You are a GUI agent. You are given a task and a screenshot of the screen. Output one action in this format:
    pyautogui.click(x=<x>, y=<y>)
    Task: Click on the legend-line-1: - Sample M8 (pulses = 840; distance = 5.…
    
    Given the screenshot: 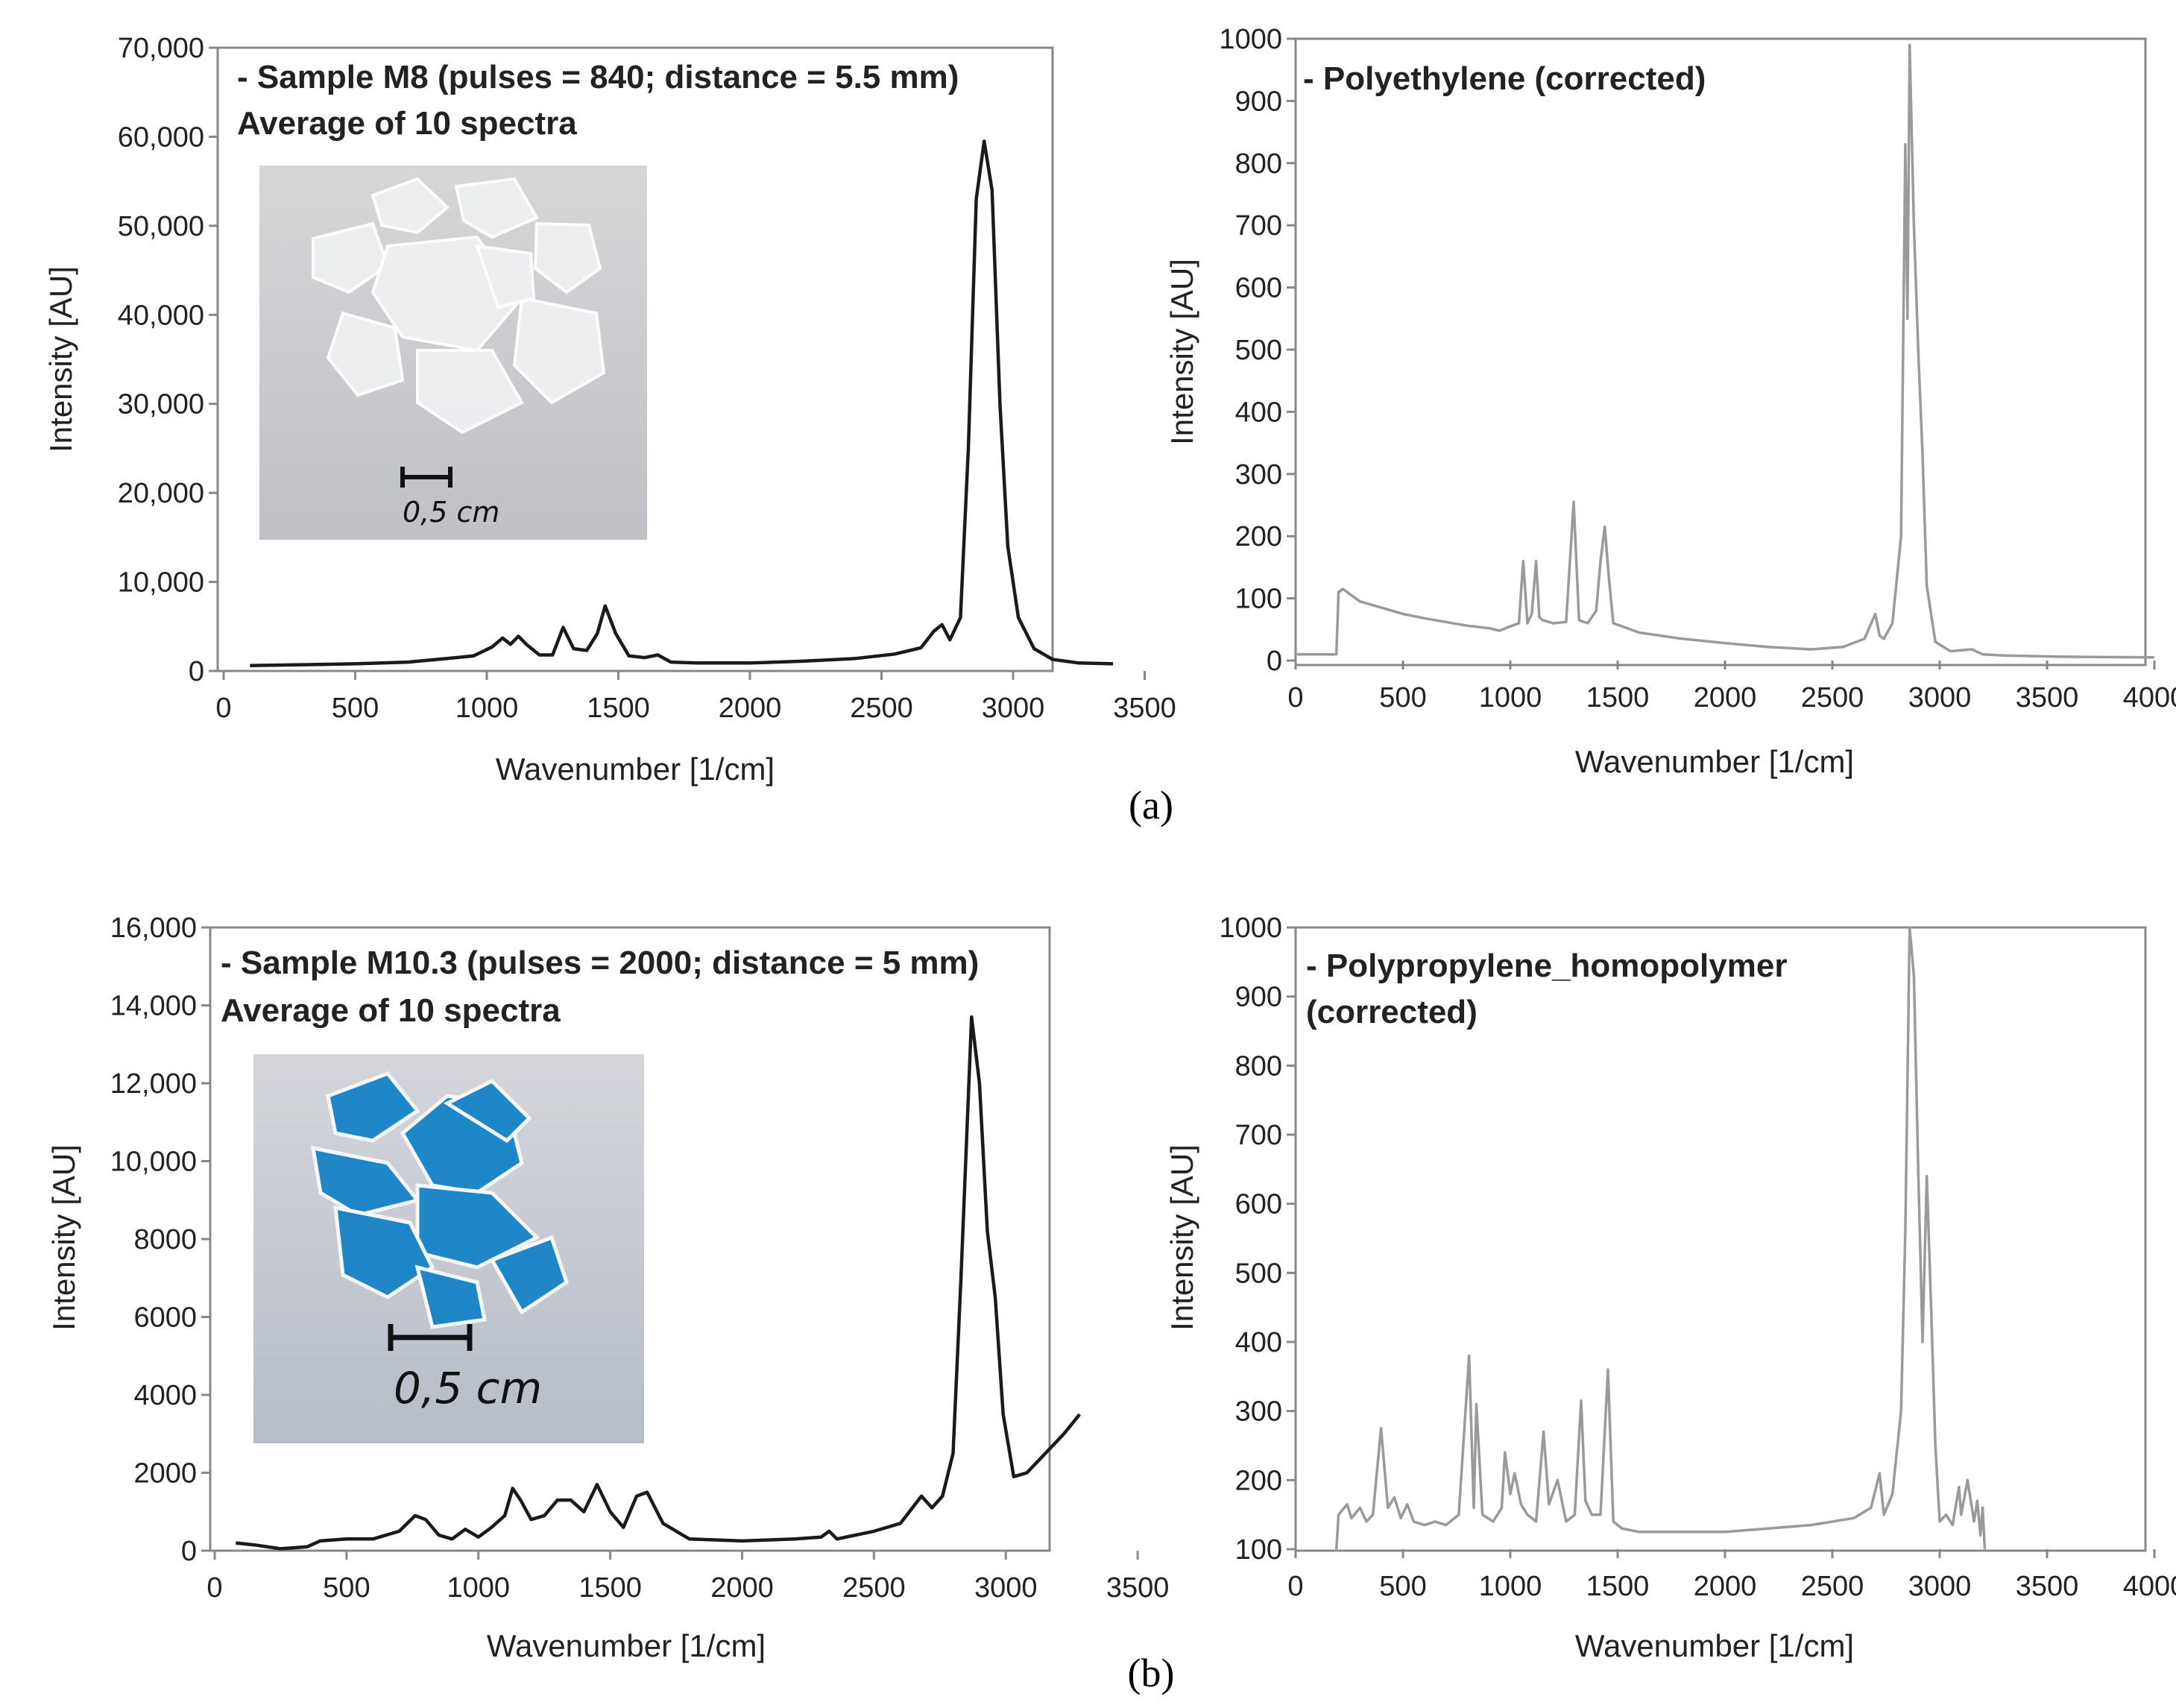 What is the action you would take?
    pyautogui.click(x=598, y=77)
    